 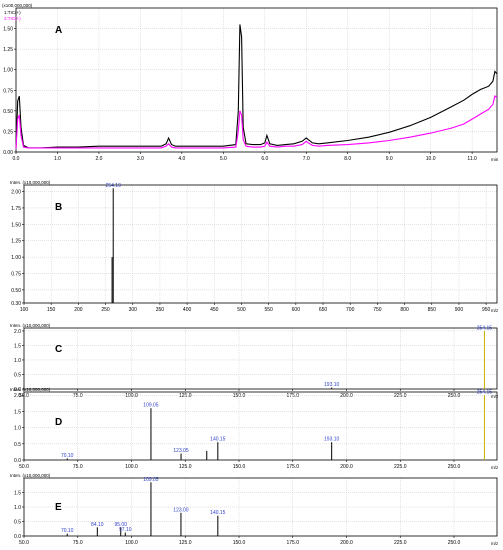 I want to click on panel-letter: D, so click(x=58, y=422).